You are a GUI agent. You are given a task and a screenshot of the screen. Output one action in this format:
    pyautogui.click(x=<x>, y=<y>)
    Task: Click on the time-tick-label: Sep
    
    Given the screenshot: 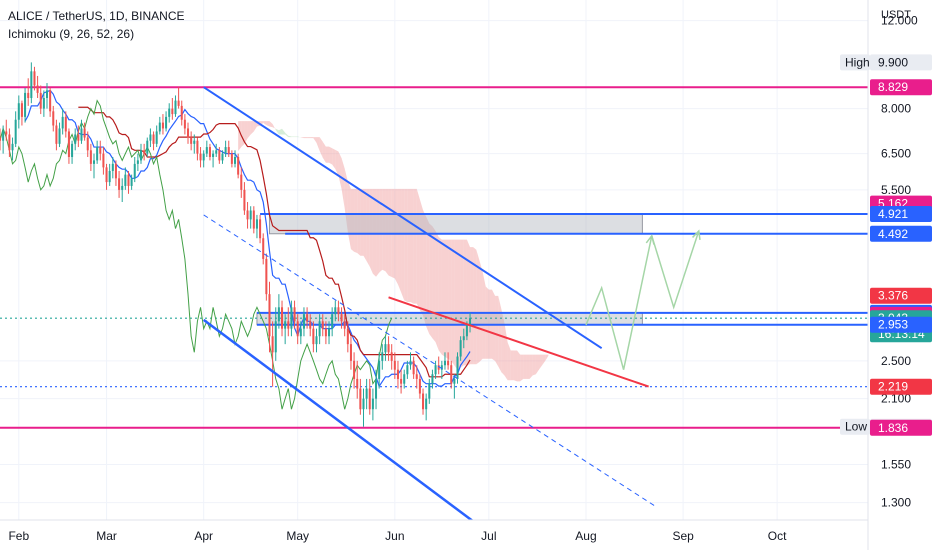 What is the action you would take?
    pyautogui.click(x=683, y=536)
    